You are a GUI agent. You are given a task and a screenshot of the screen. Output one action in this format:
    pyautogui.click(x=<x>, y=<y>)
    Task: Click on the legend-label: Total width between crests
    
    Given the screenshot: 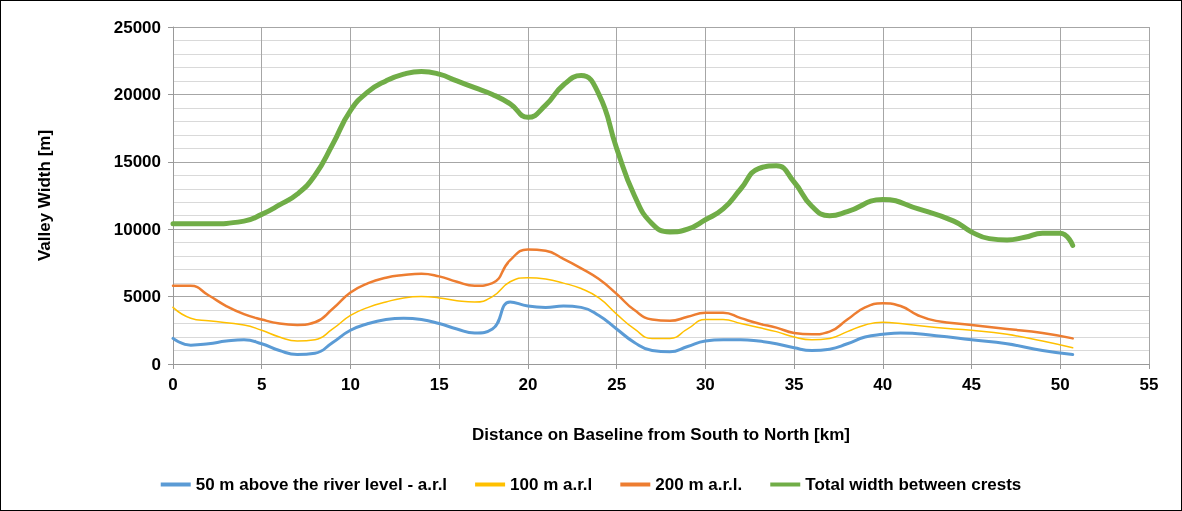 What is the action you would take?
    pyautogui.click(x=913, y=484)
    